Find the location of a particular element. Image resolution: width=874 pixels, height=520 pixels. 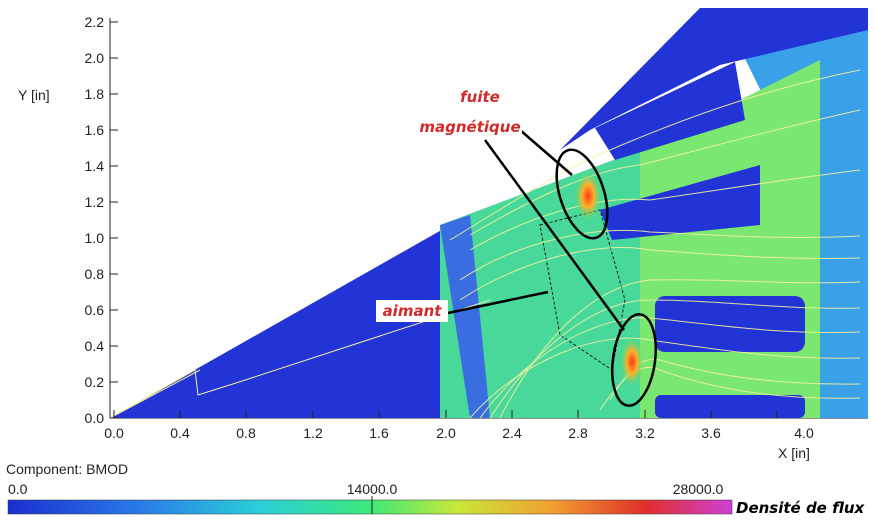

colorbar-min: 0.0 is located at coordinates (18, 489).